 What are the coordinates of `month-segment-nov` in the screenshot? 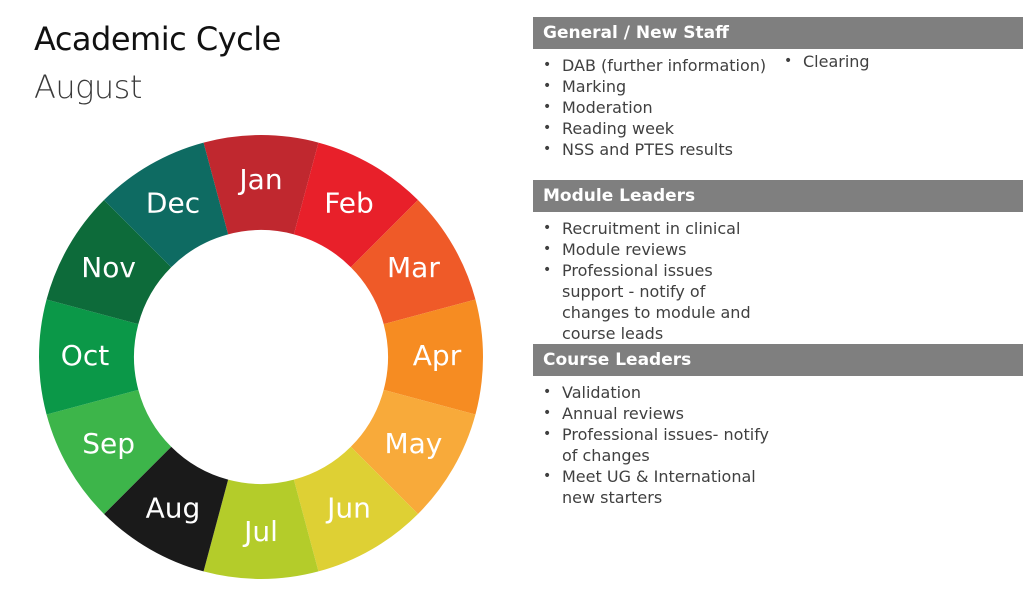 It's located at (109, 262).